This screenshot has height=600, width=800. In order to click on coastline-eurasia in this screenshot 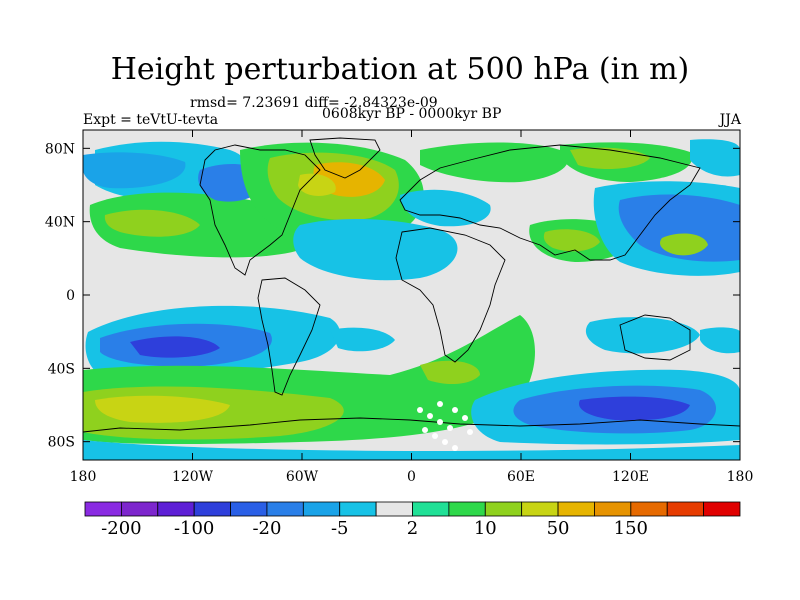, I will do `click(550, 202)`.